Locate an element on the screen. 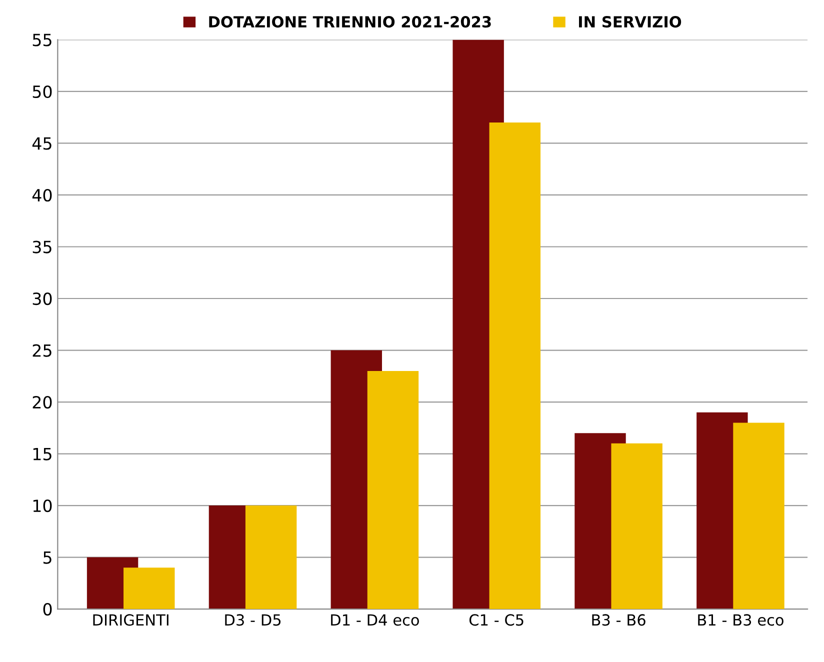 Image resolution: width=824 pixels, height=662 pixels. y-tick-label: 30 is located at coordinates (42, 299).